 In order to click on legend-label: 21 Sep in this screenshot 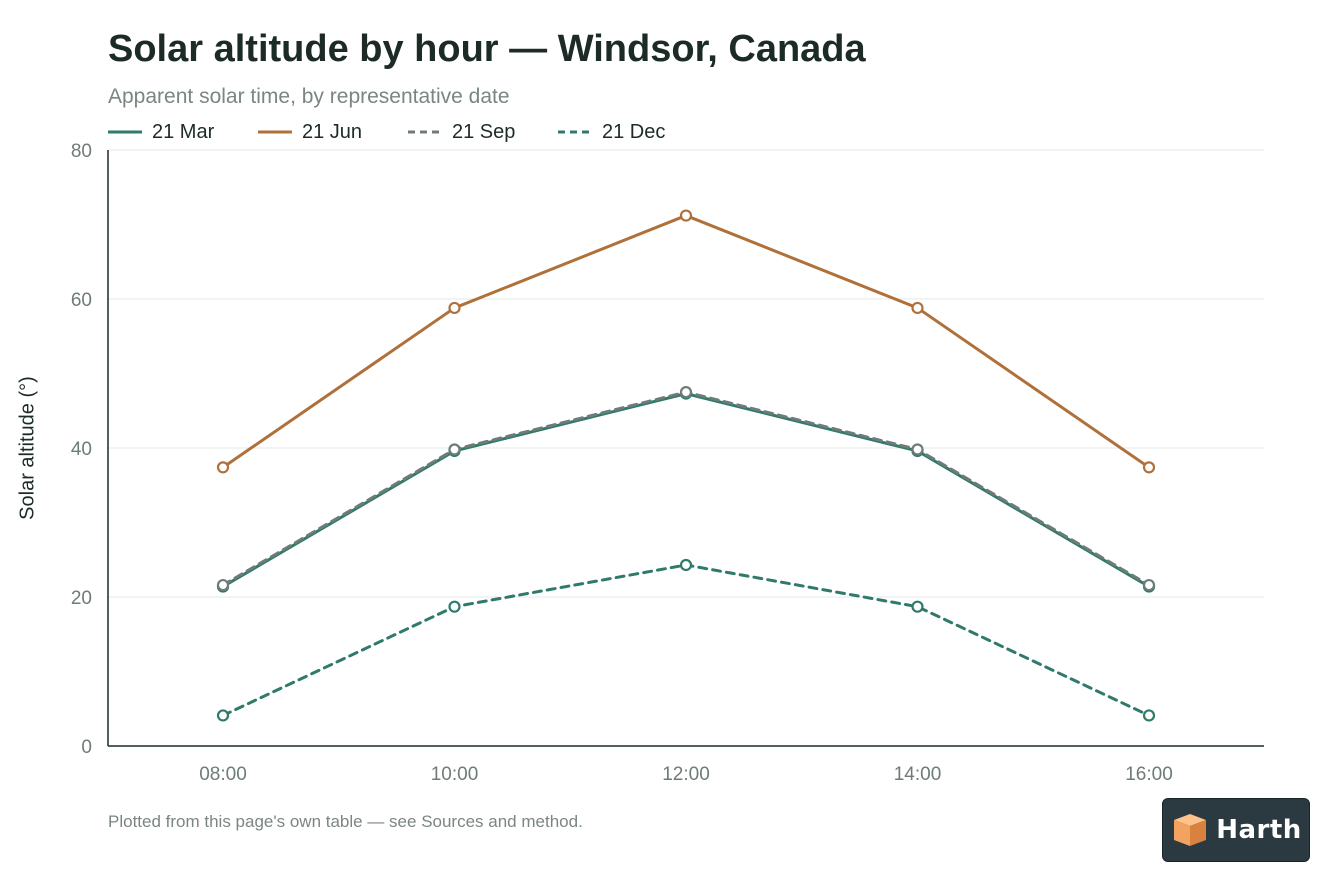, I will do `click(484, 131)`.